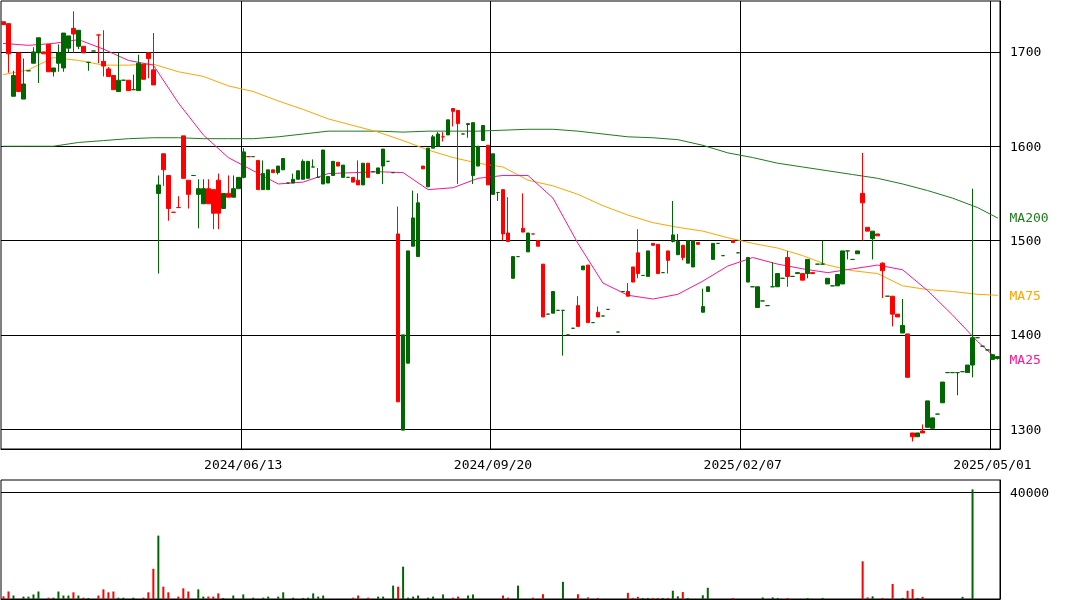 The image size is (1065, 600). I want to click on y-tick-label: 40000, so click(1030, 492).